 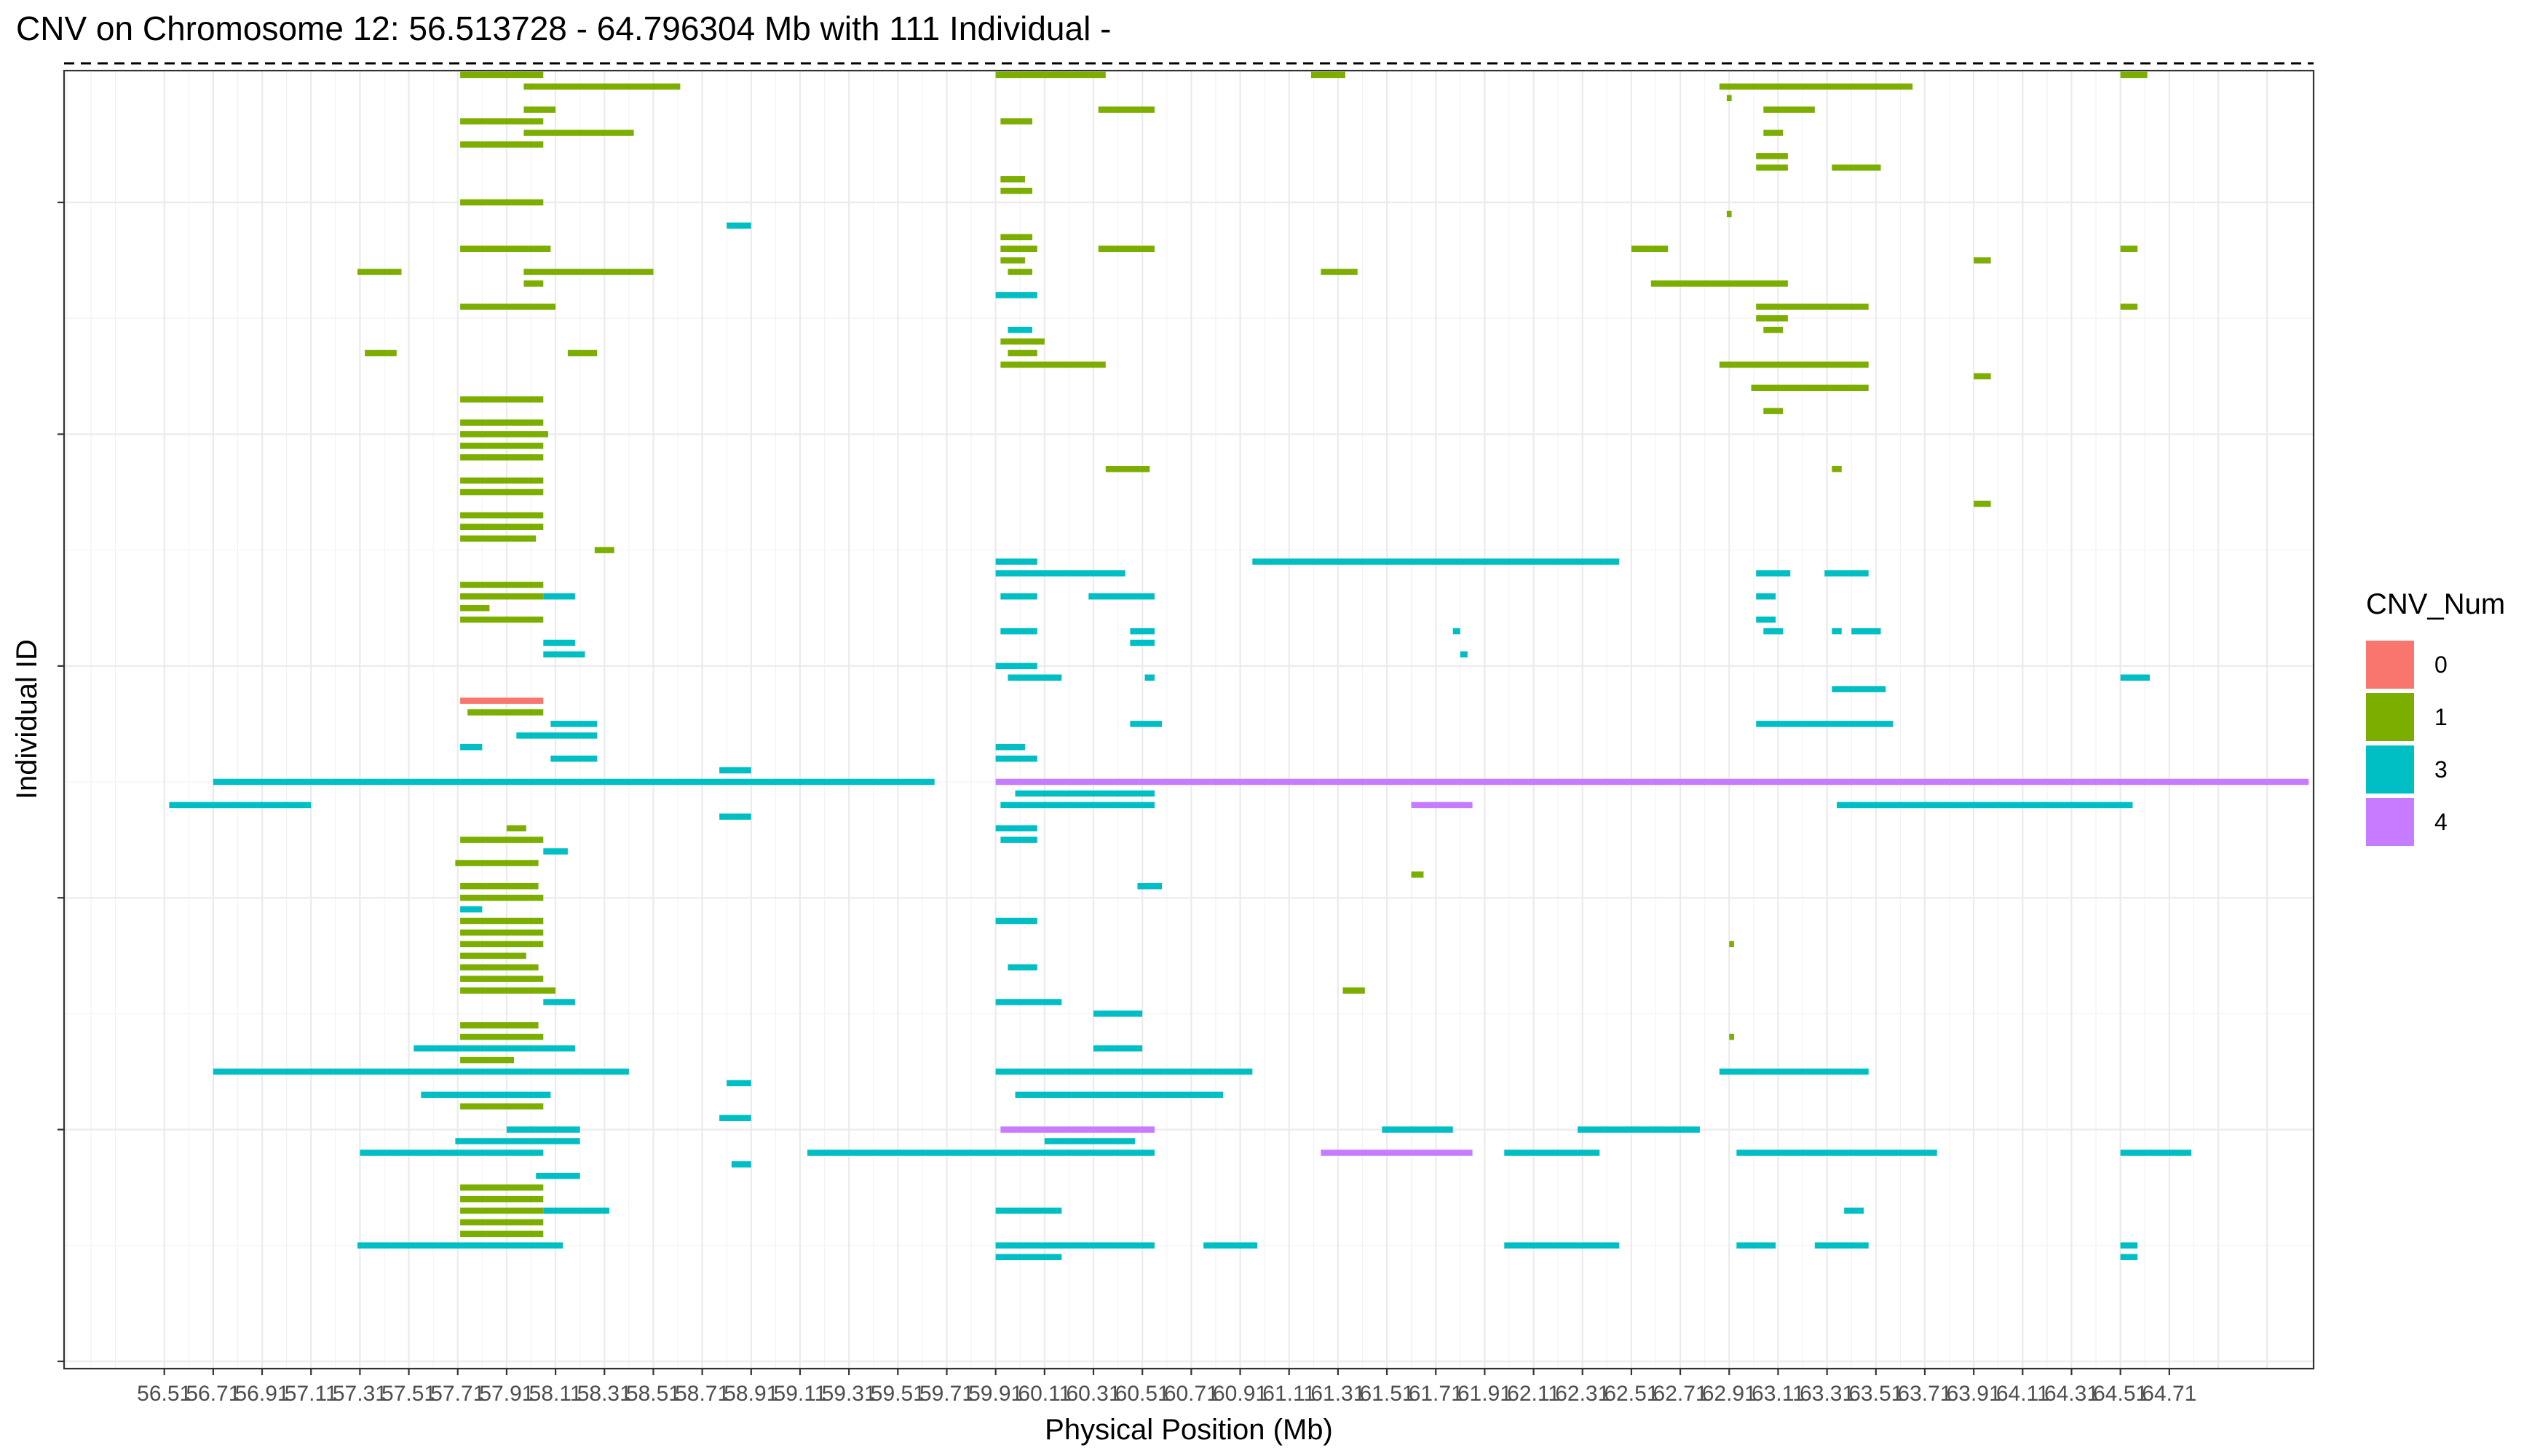 What do you see at coordinates (1093, 1394) in the screenshot?
I see `x-tick-label: 60.31` at bounding box center [1093, 1394].